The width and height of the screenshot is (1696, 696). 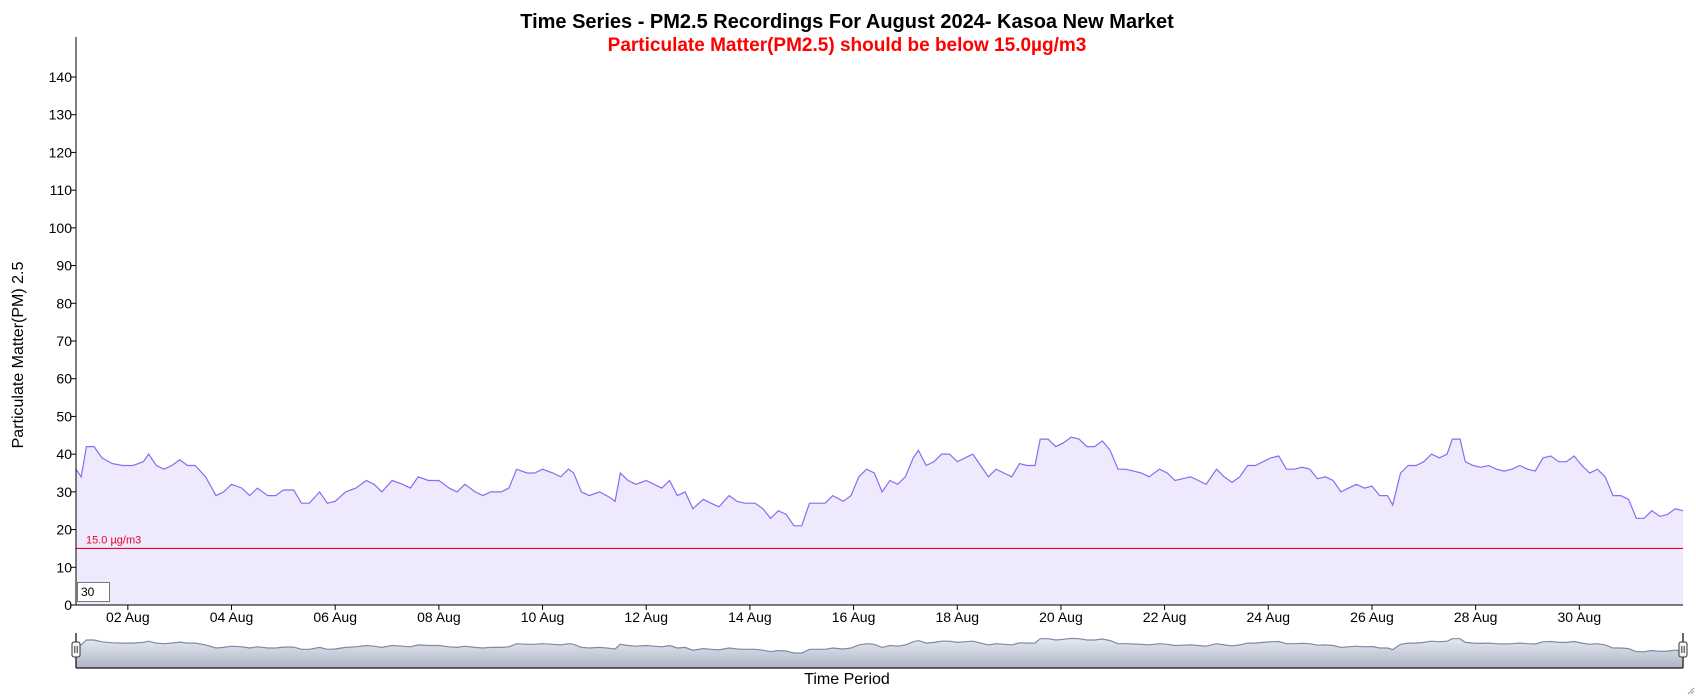 I want to click on x-tick-label: 18 Aug, so click(x=957, y=617).